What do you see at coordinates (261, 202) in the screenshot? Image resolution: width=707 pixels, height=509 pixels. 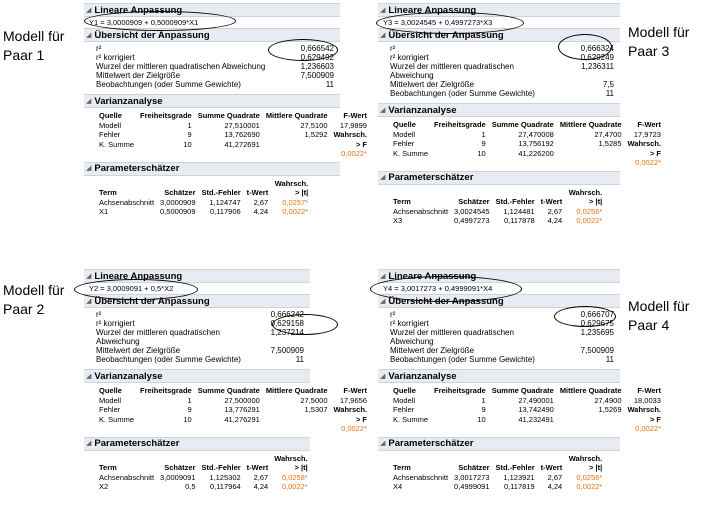 I see `table-cell: 2,67` at bounding box center [261, 202].